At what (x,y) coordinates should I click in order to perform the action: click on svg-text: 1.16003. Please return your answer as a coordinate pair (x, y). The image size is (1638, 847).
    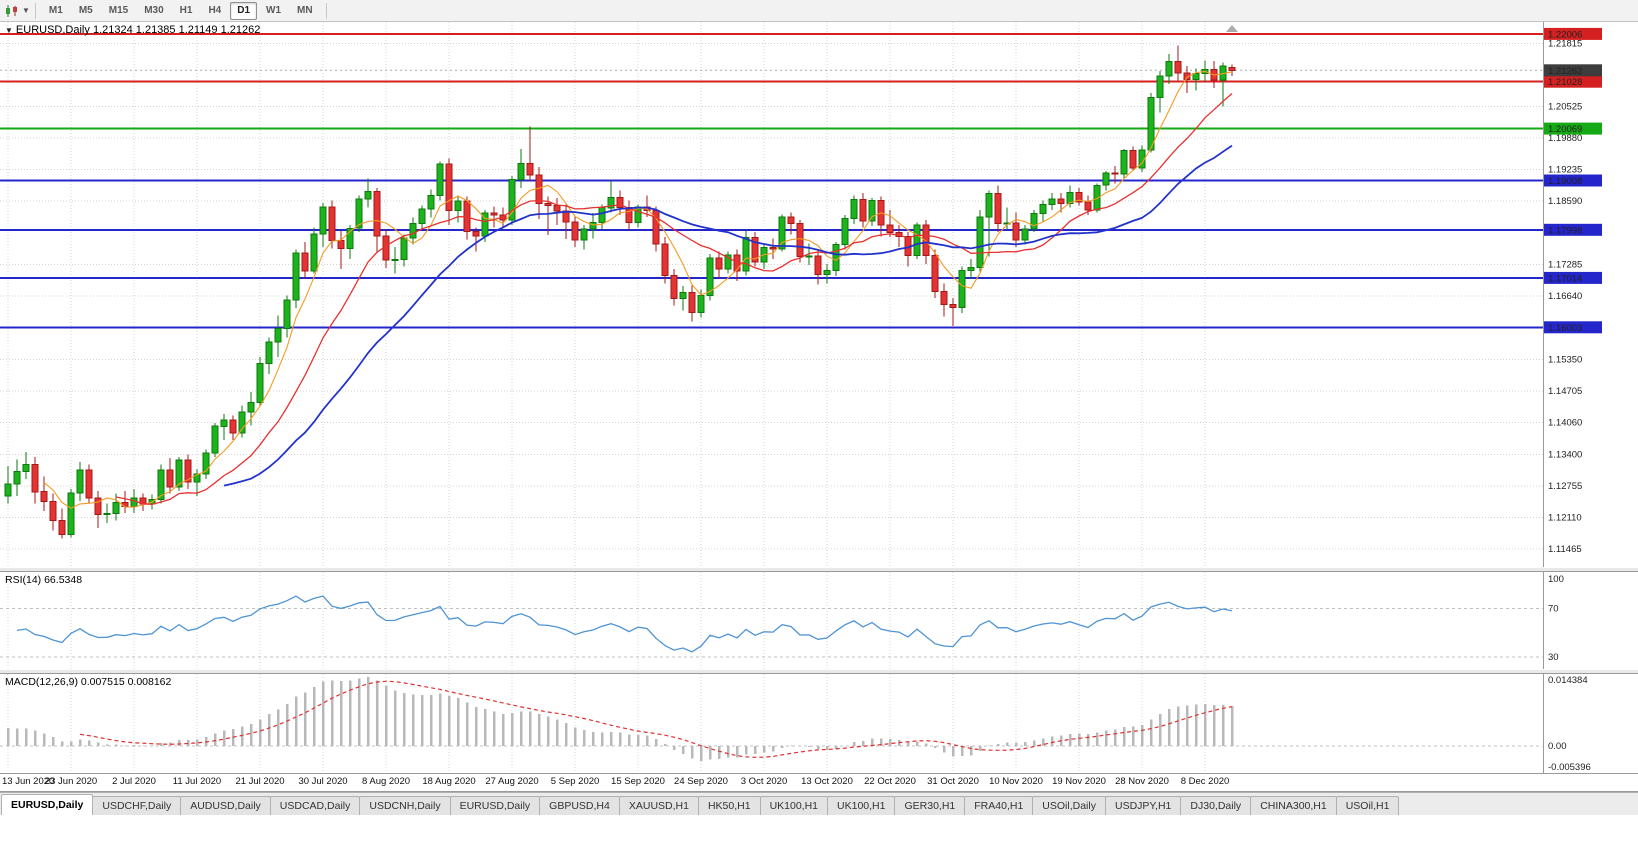
    Looking at the image, I should click on (1565, 328).